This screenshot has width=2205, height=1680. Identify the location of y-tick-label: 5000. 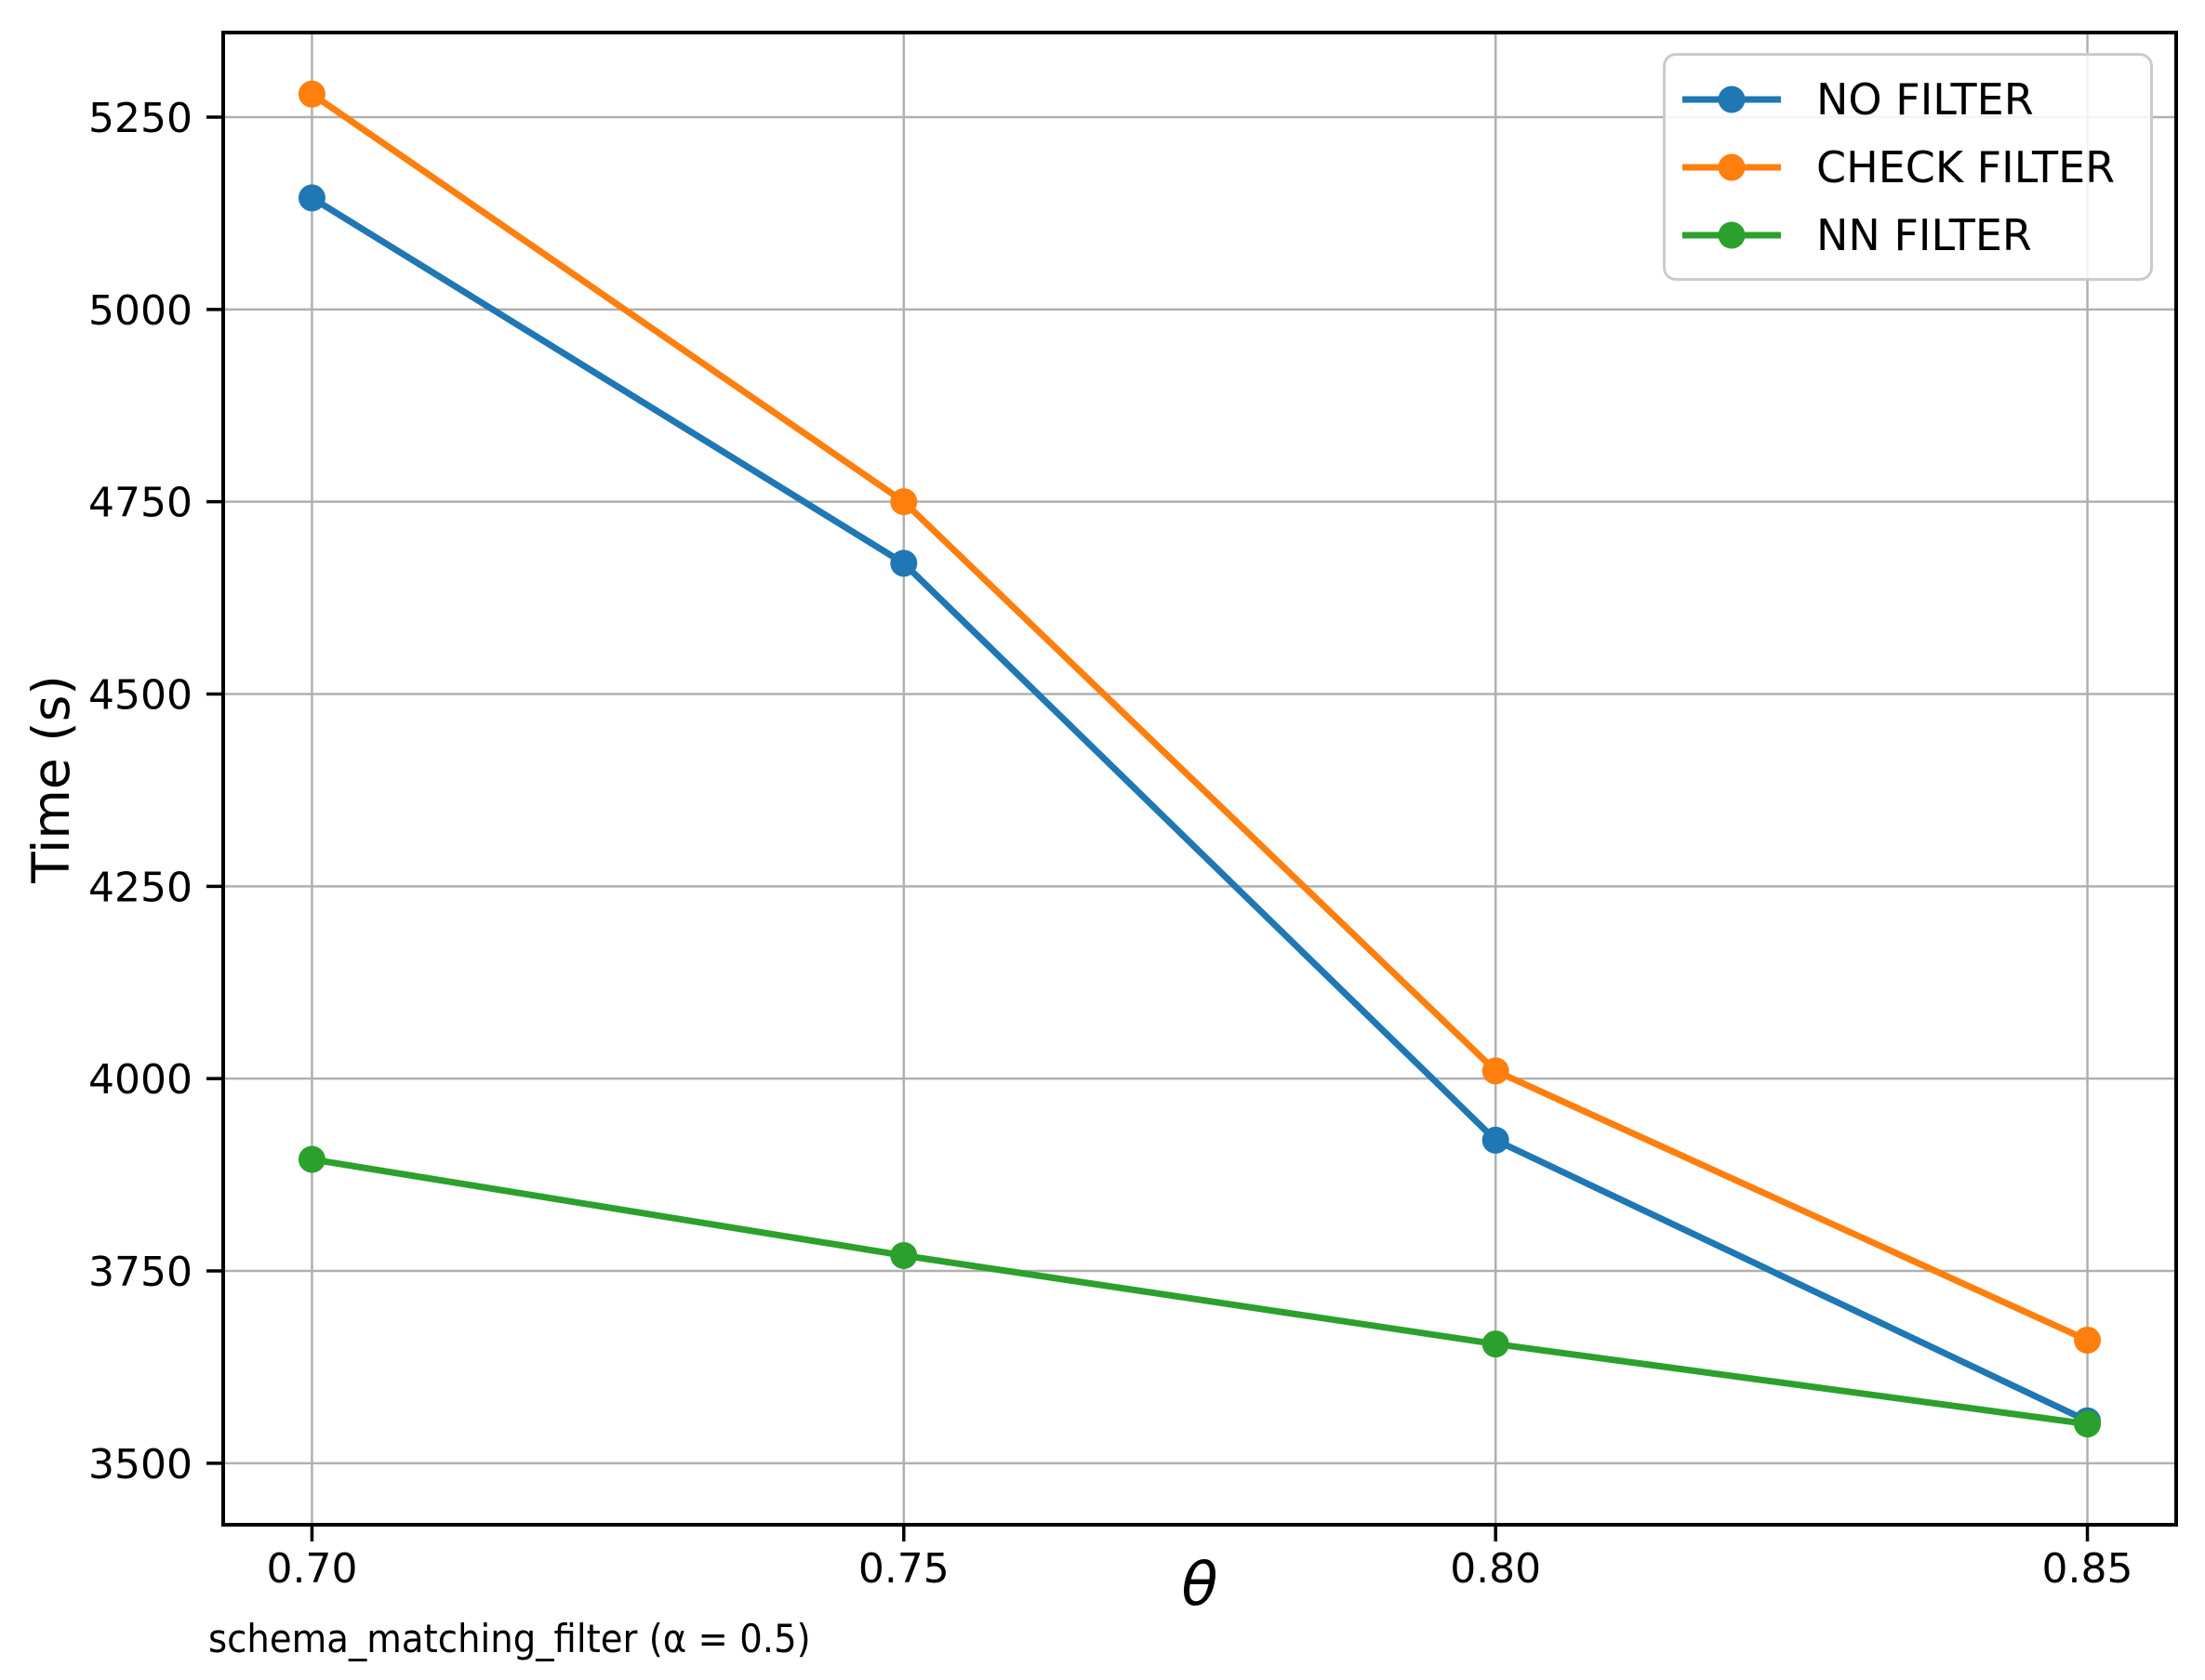
(140, 311).